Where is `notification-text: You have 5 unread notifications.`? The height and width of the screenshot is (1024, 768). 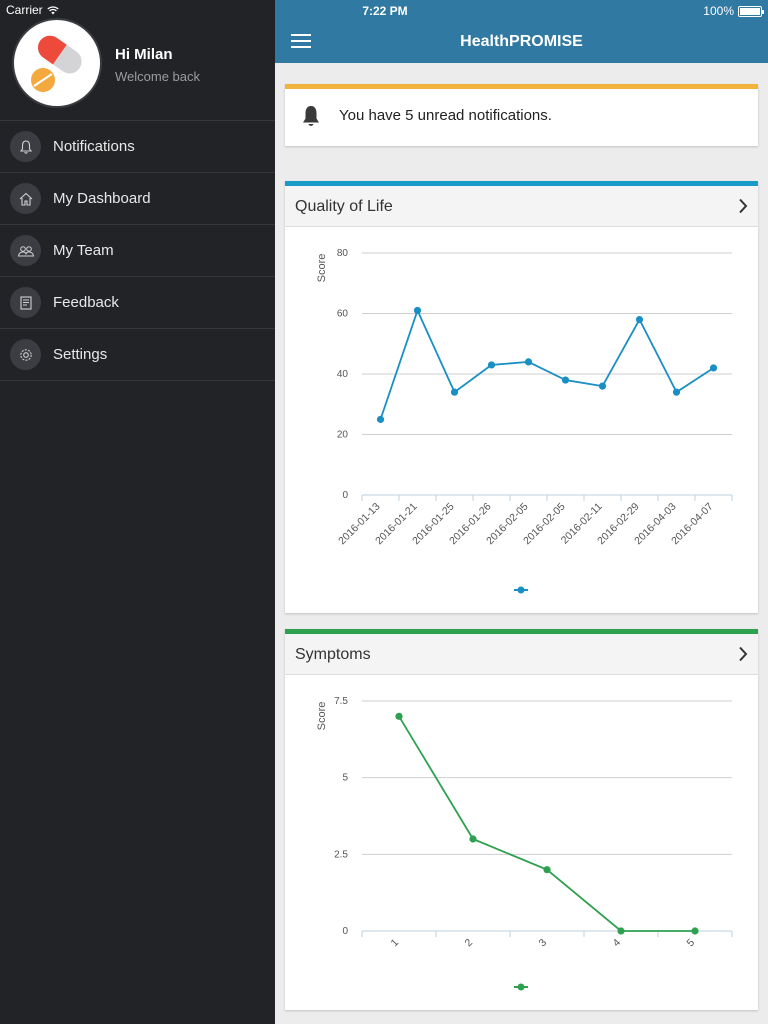 notification-text: You have 5 unread notifications. is located at coordinates (445, 115).